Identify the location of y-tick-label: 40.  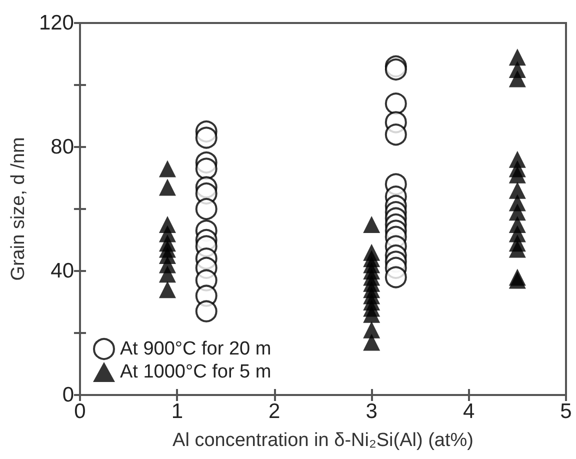
(62, 271).